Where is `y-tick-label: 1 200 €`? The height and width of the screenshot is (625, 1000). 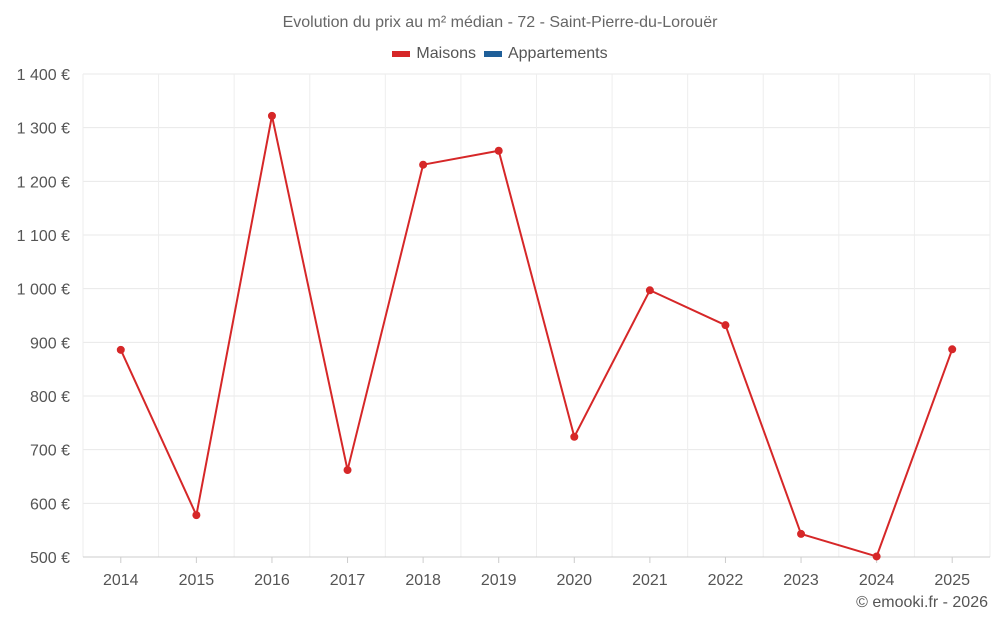 y-tick-label: 1 200 € is located at coordinates (43, 182).